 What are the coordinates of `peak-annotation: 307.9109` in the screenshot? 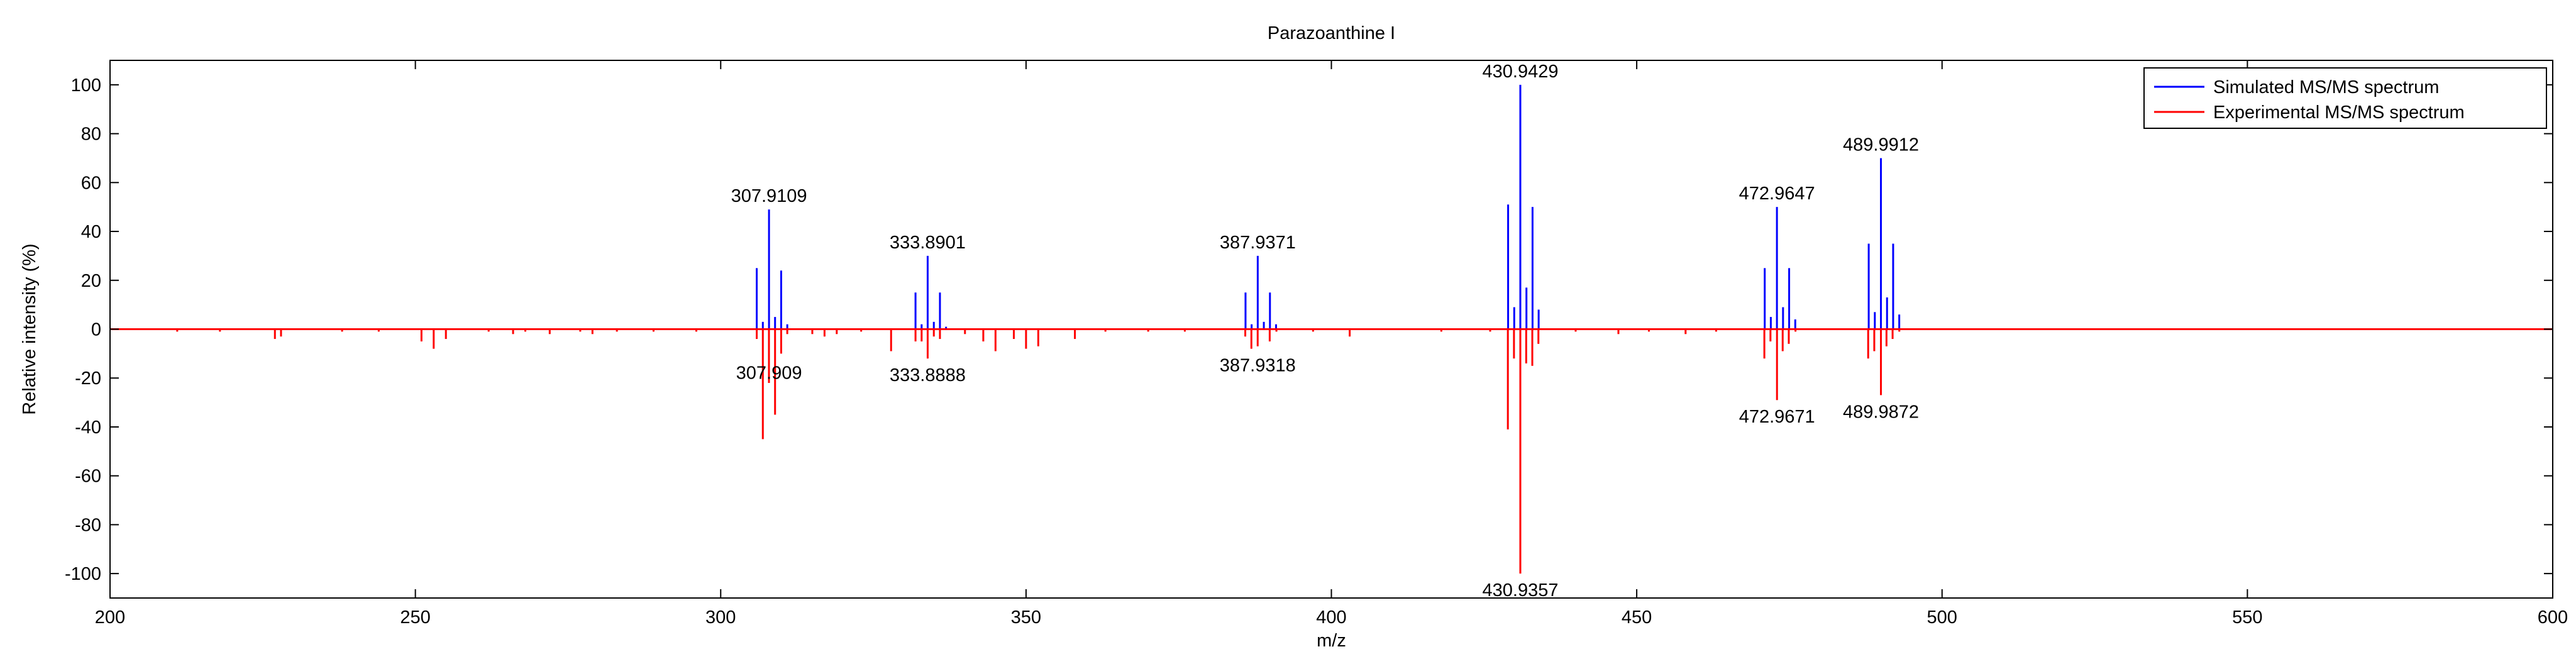 It's located at (769, 196).